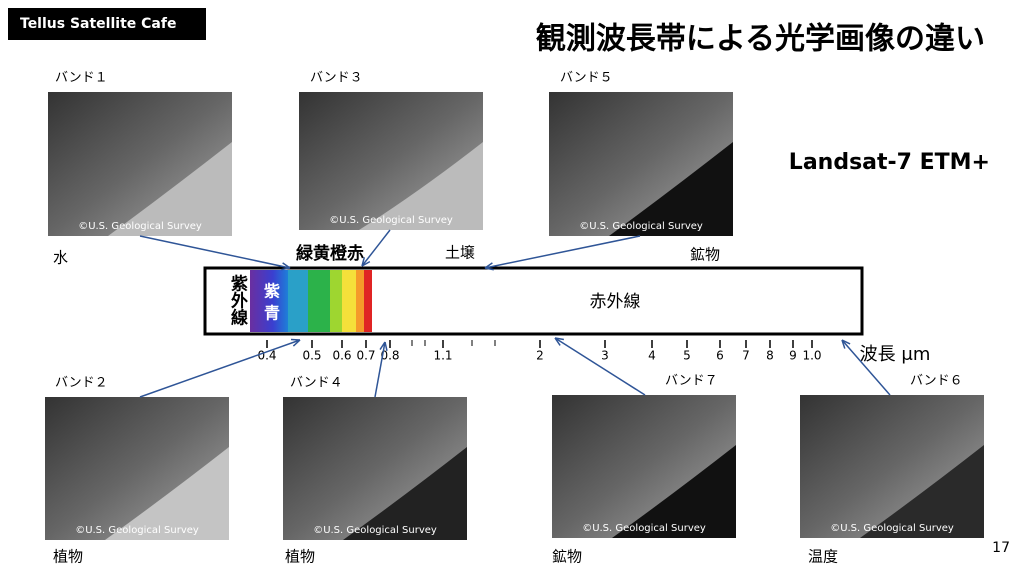 The image size is (1024, 576). I want to click on band-caption: 水, so click(60, 258).